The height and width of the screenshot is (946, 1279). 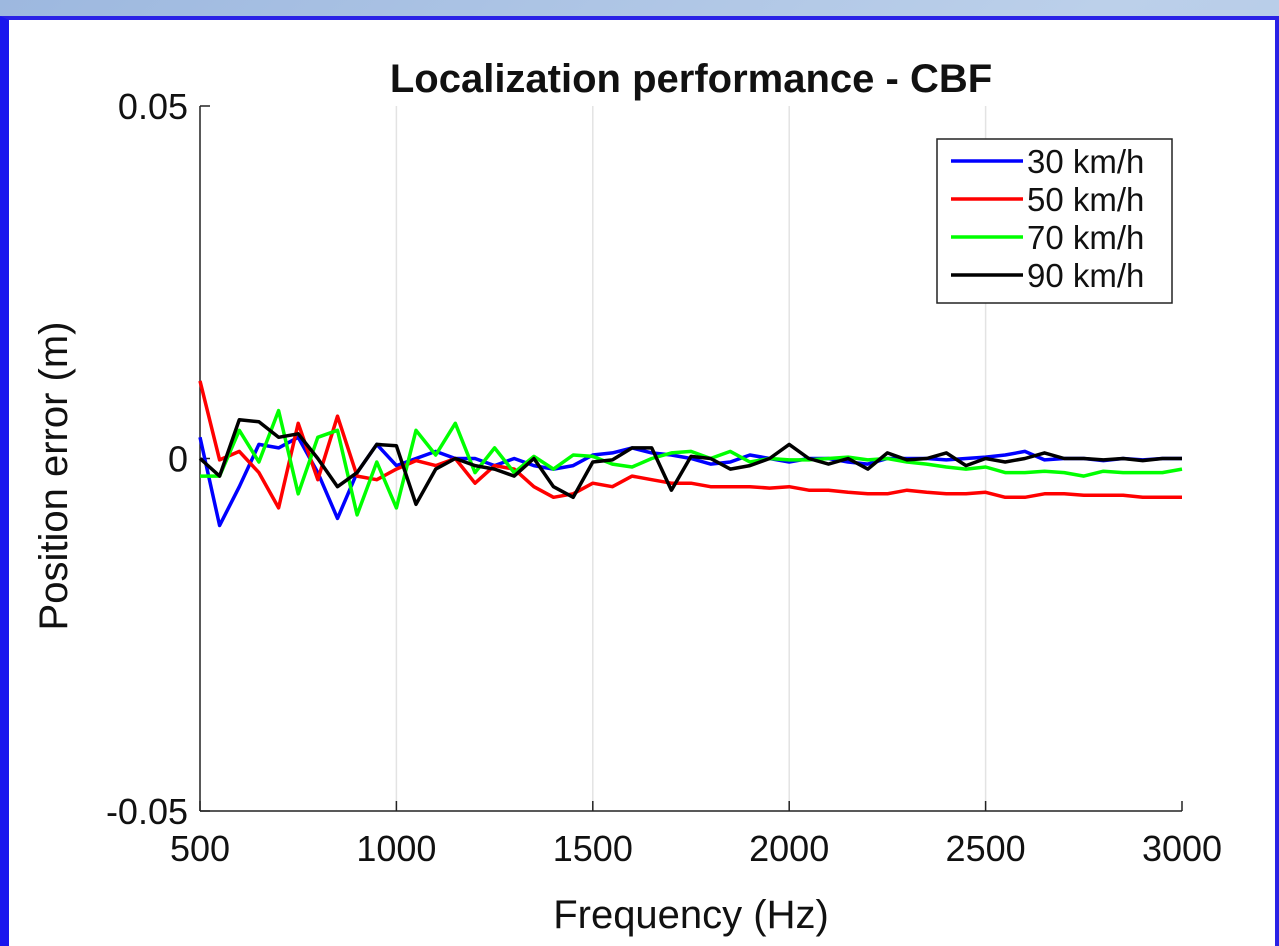 I want to click on x-tick-label: 2000, so click(x=789, y=848).